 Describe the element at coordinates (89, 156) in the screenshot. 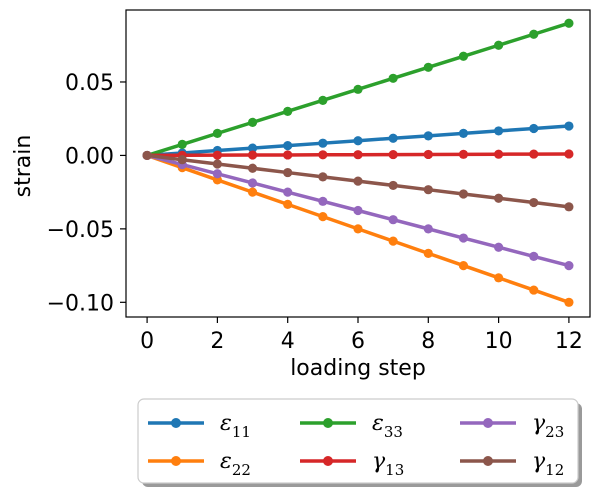

I see `y-tick-label: 0.00` at that location.